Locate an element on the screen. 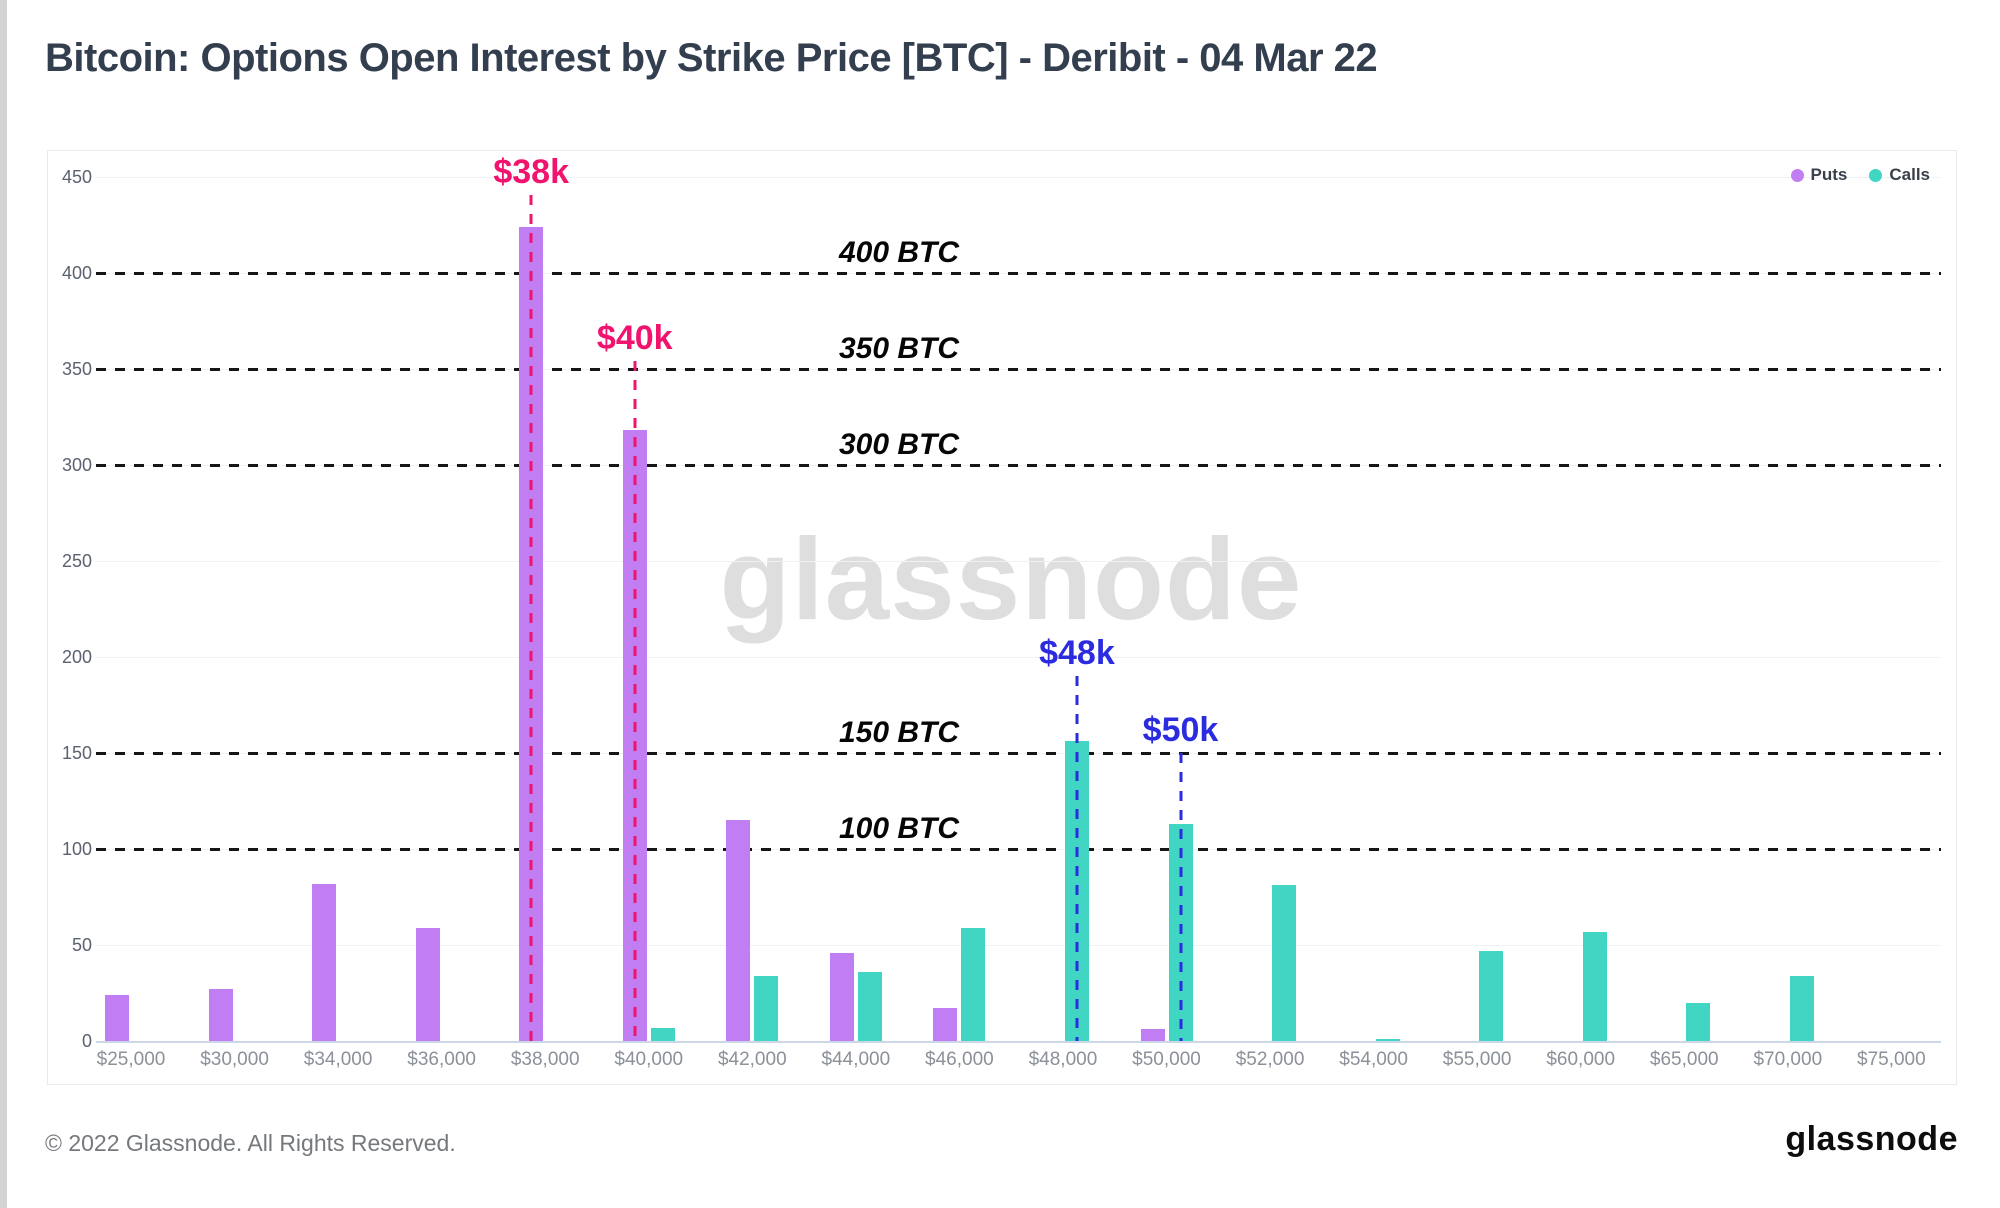  left-edge-strip is located at coordinates (3, 604).